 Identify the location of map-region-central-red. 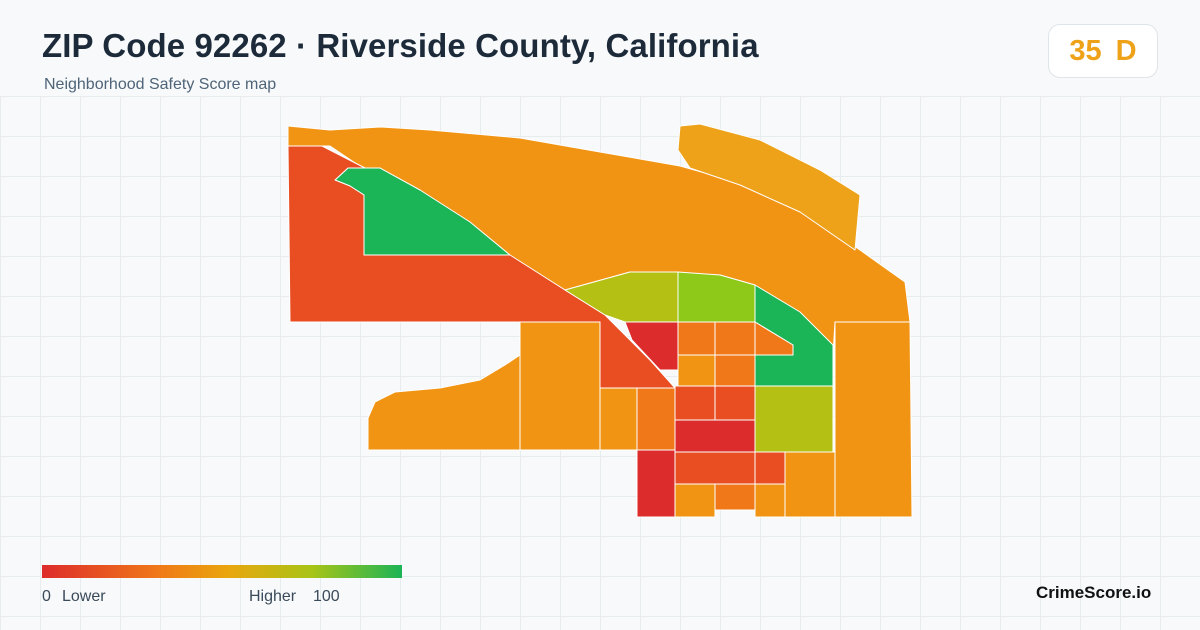
(651, 346).